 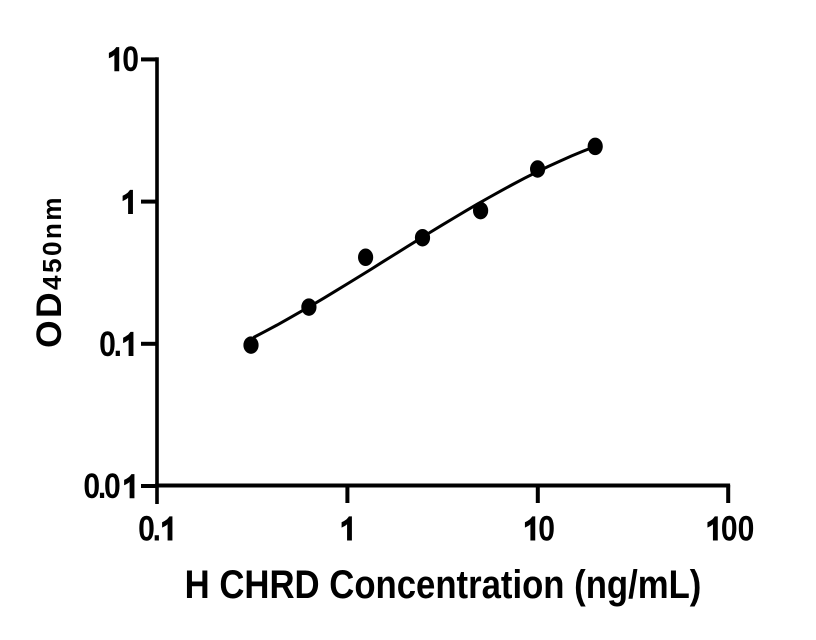 I want to click on svg-text: 100, so click(x=729, y=528).